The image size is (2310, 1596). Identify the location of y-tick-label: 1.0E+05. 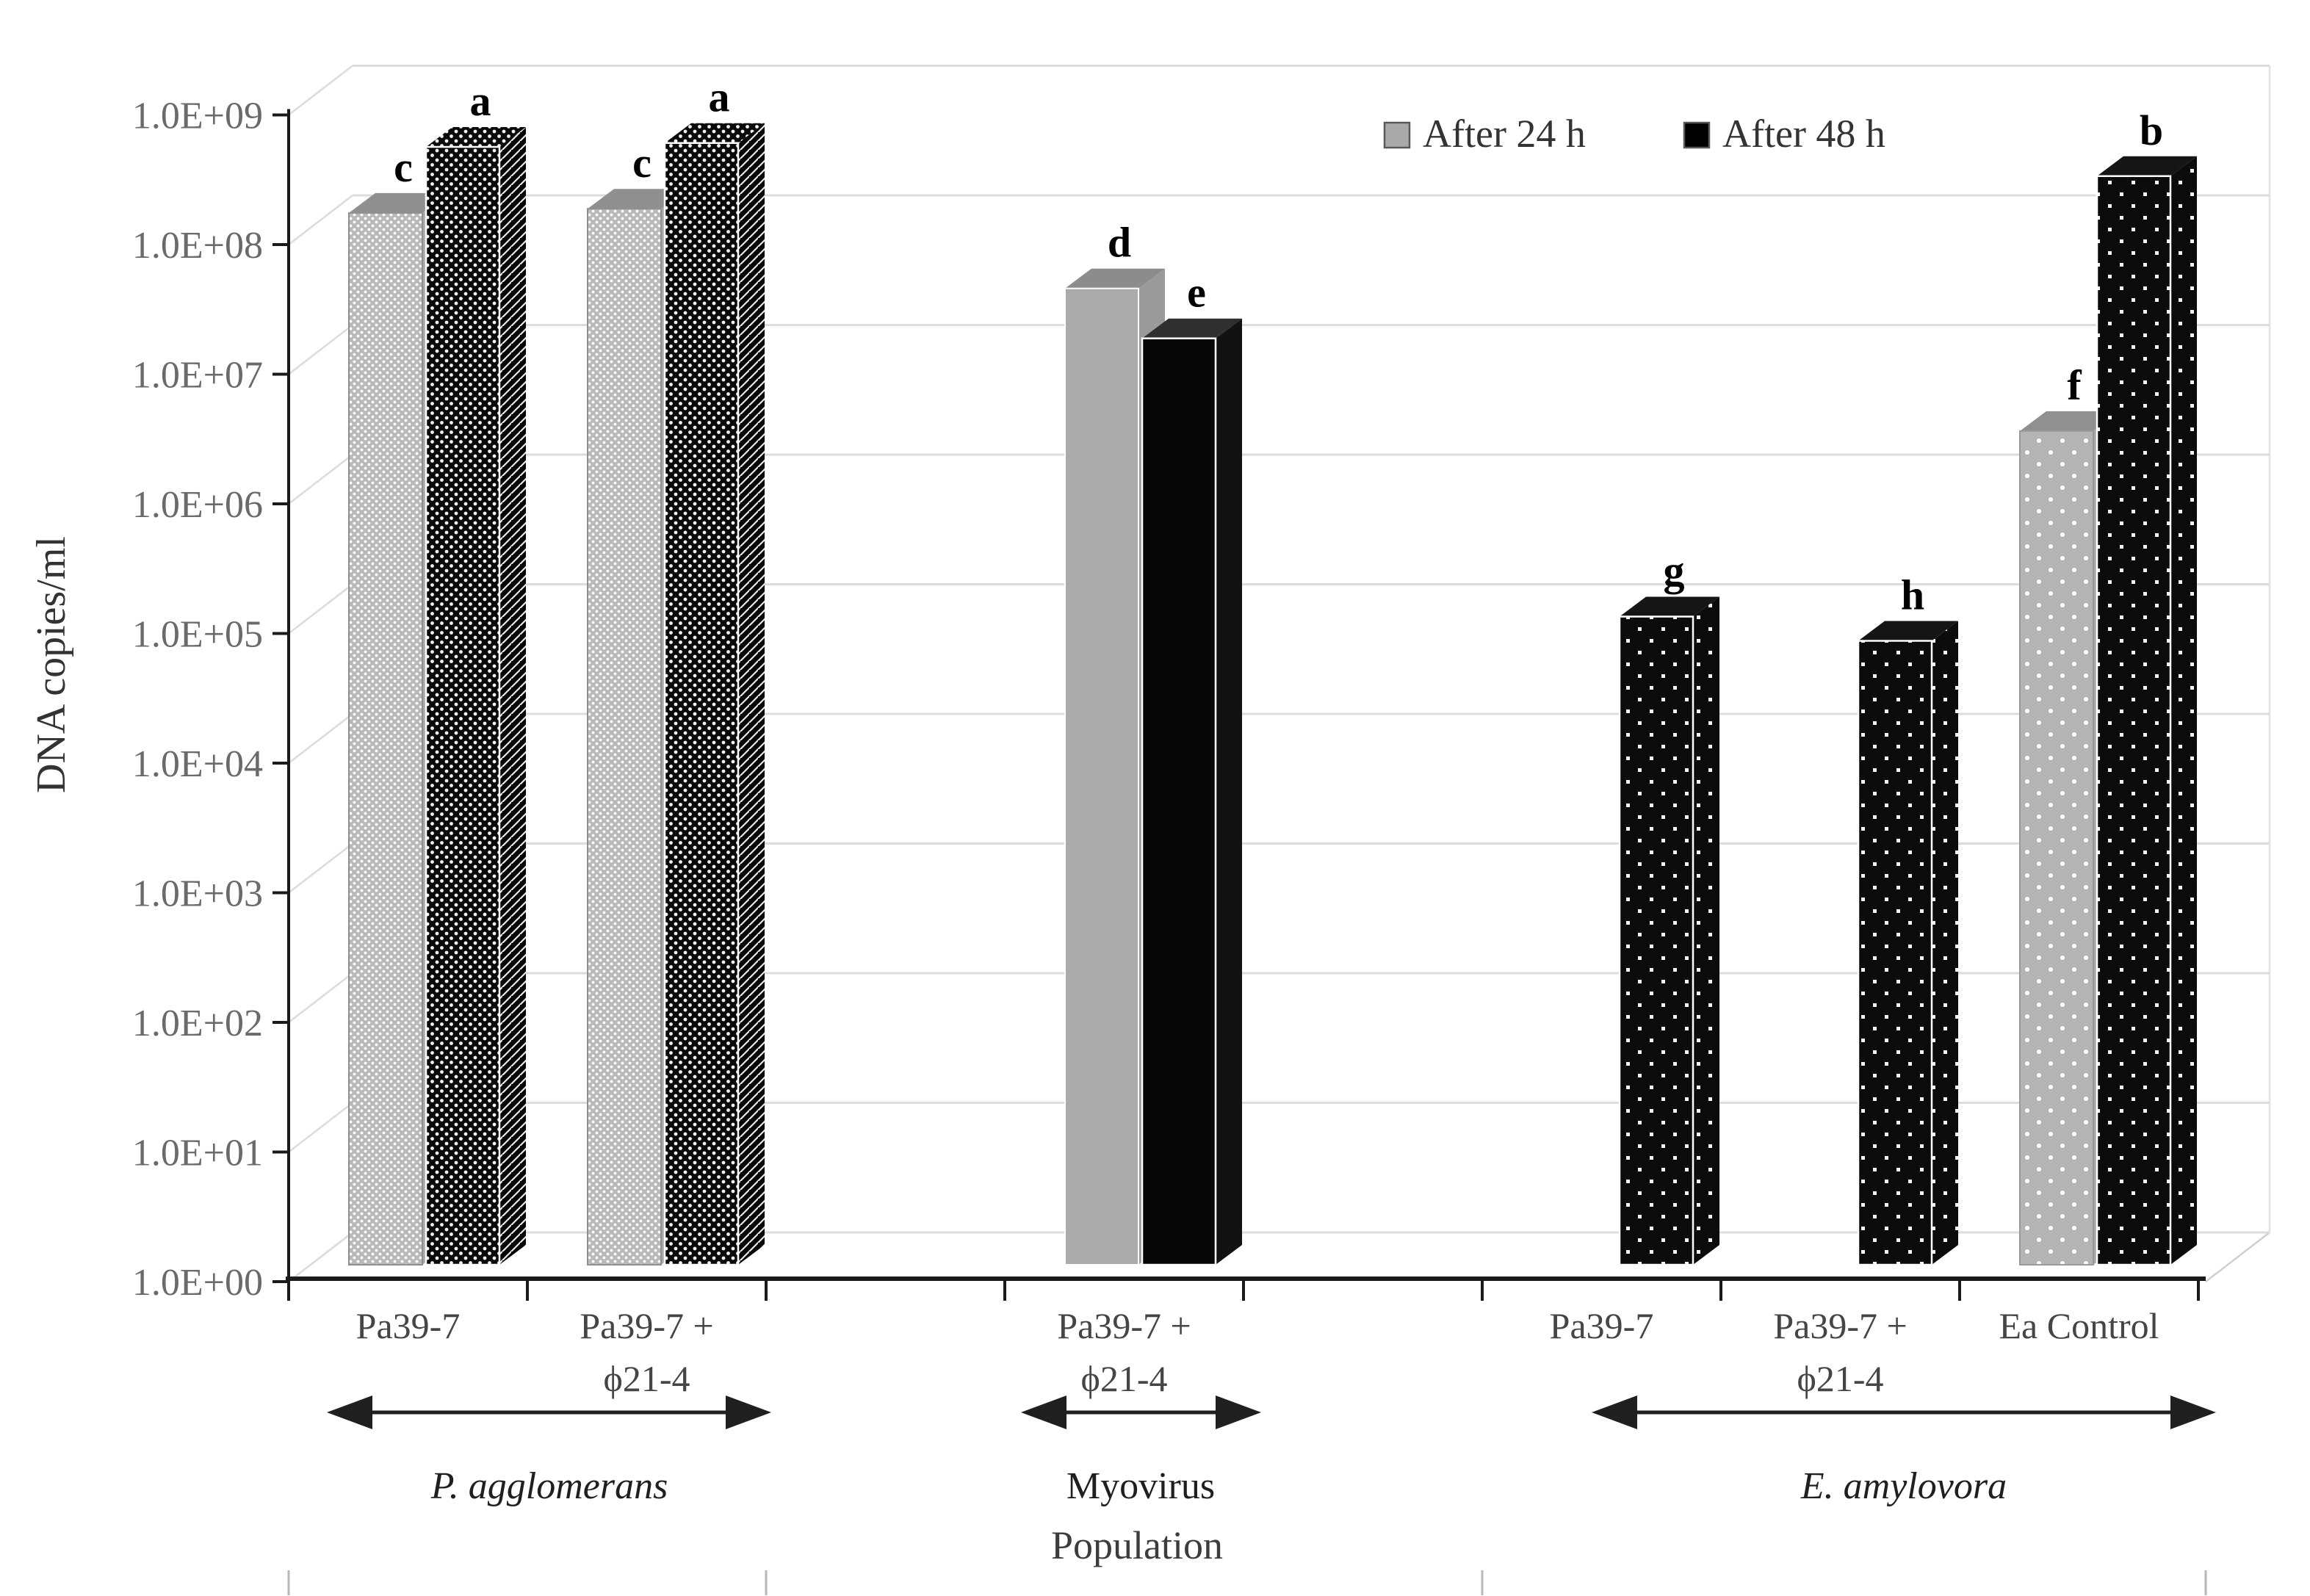
(197, 635).